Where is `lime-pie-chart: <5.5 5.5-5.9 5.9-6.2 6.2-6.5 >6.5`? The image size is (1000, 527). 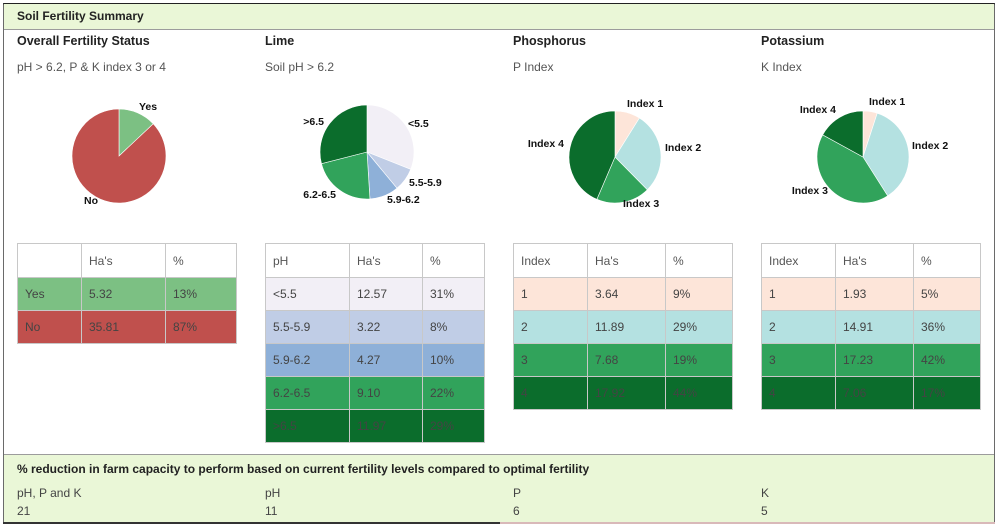 lime-pie-chart: <5.5 5.5-5.9 5.9-6.2 6.2-6.5 >6.5 is located at coordinates (372, 155).